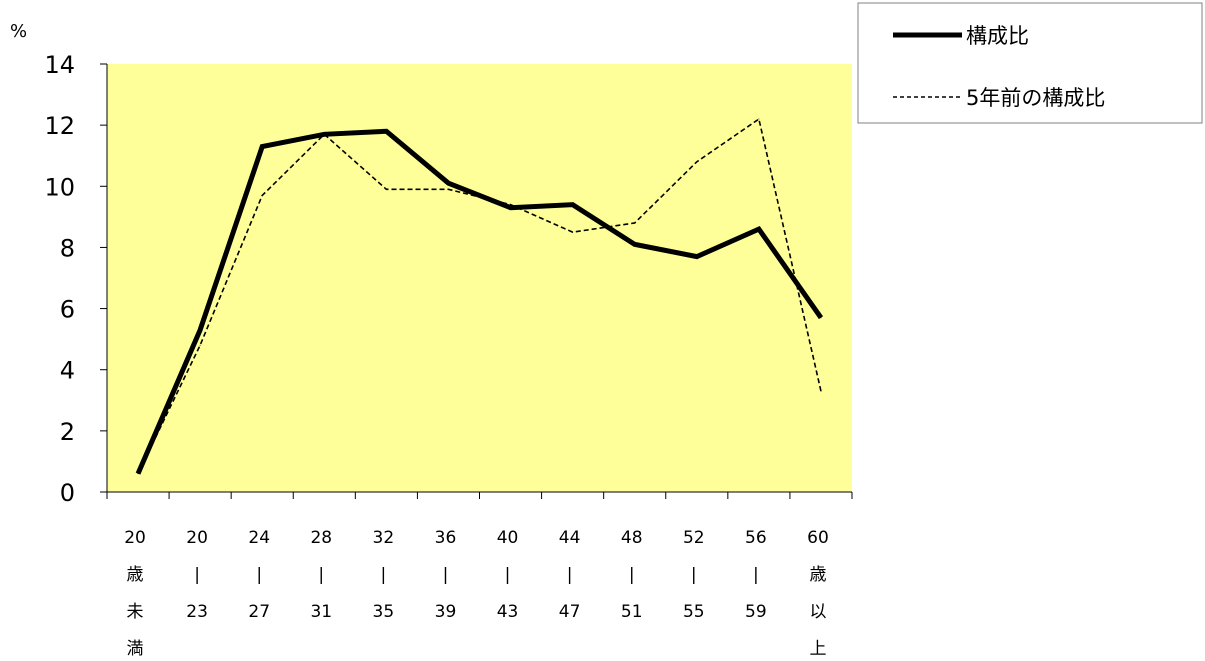  I want to click on x-tick-label: 60, so click(818, 538).